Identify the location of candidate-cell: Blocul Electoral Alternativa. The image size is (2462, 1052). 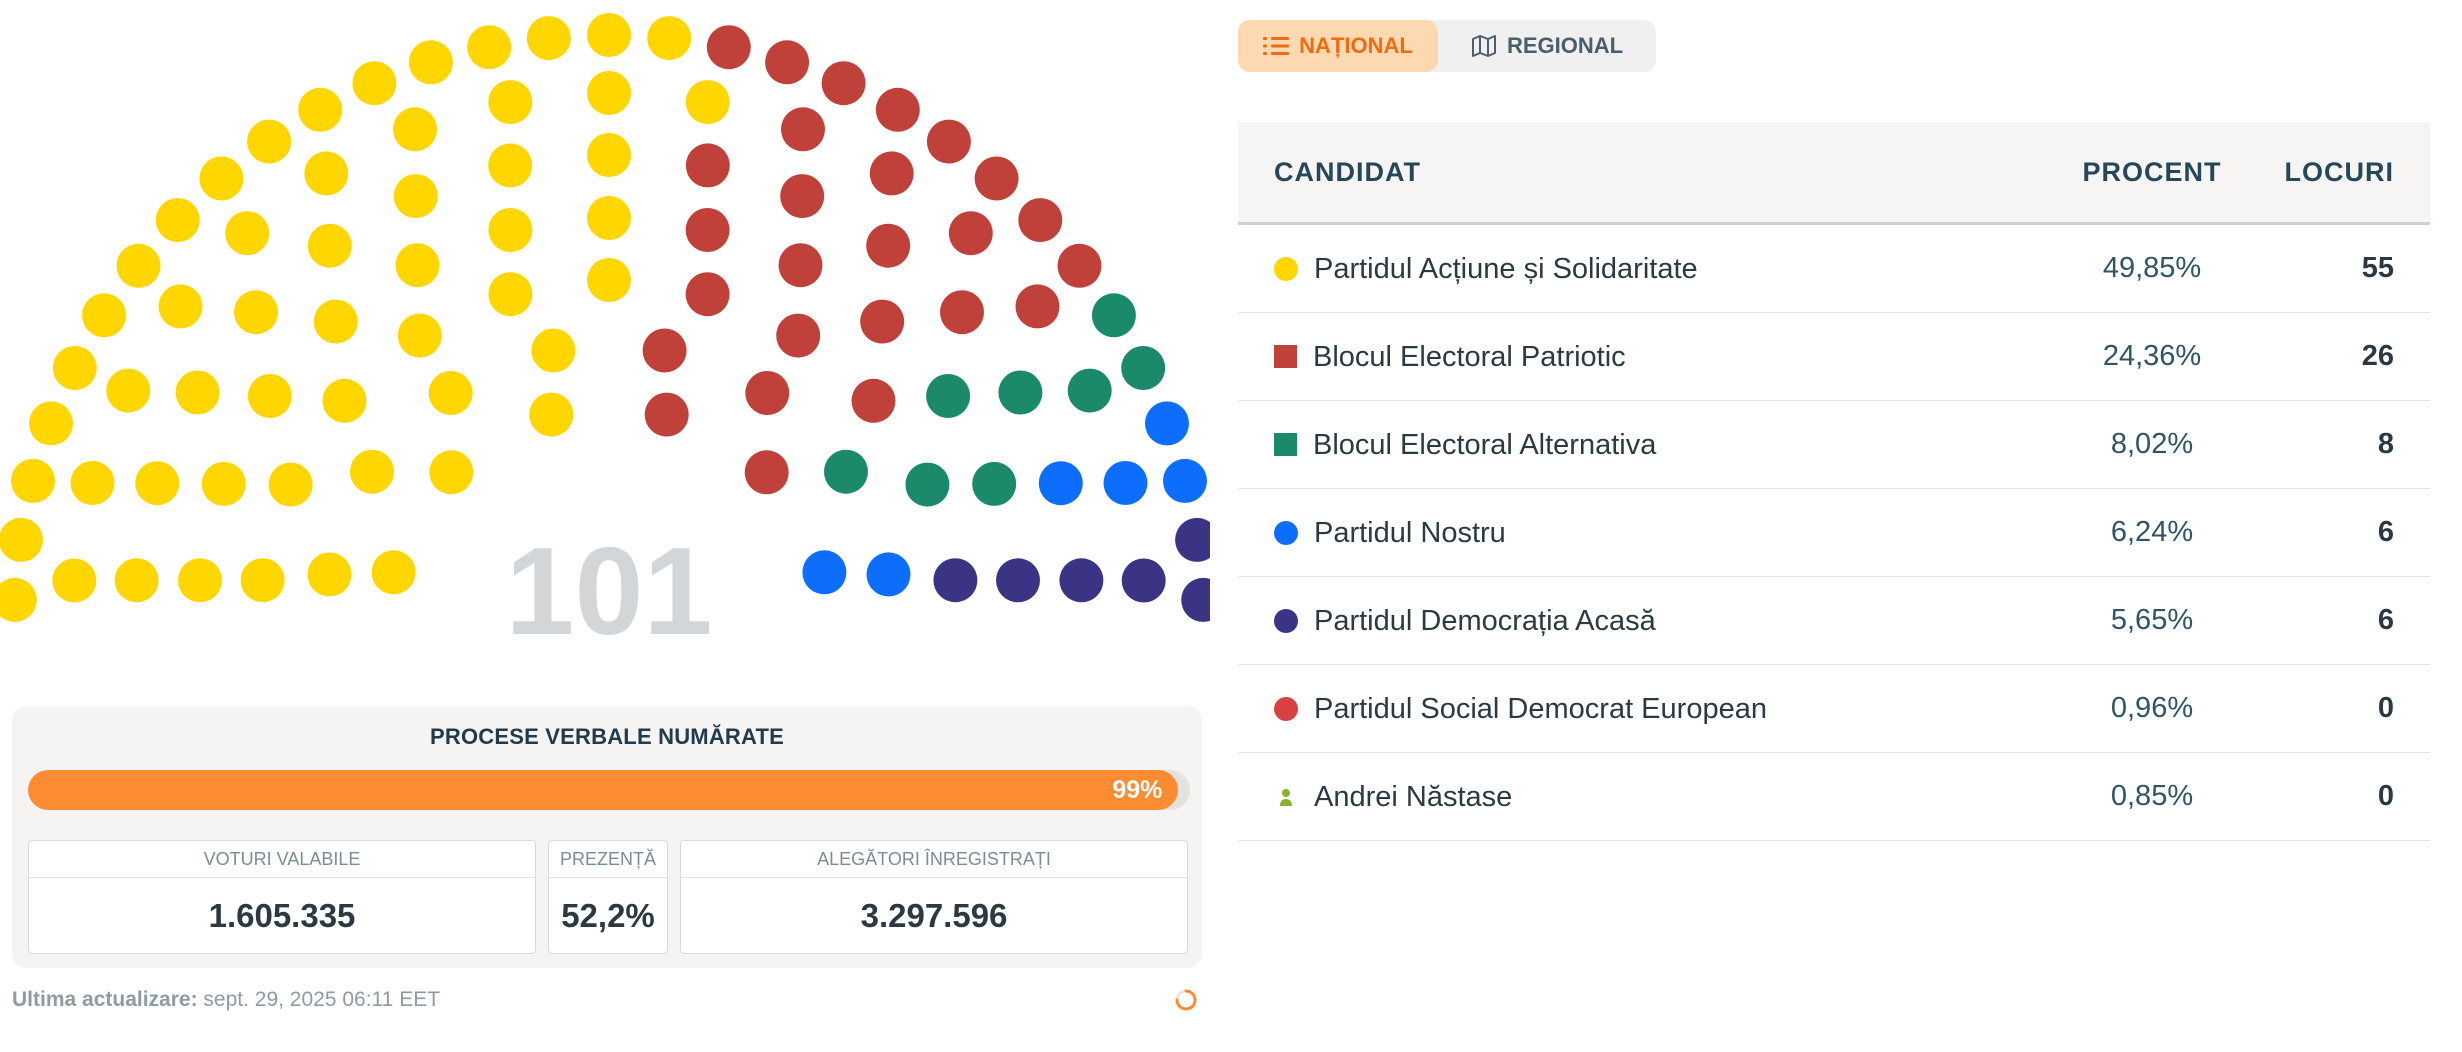
(1644, 444).